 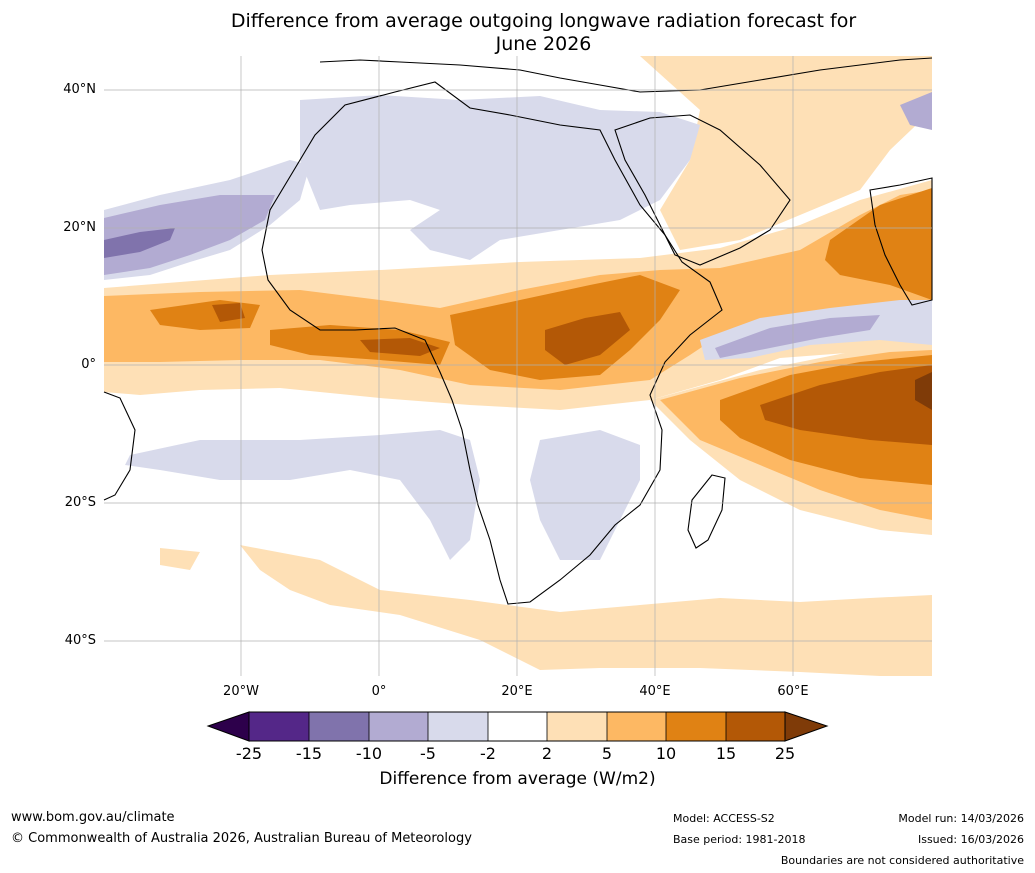 I want to click on lat-tick-40n: 40°N, so click(x=79, y=89).